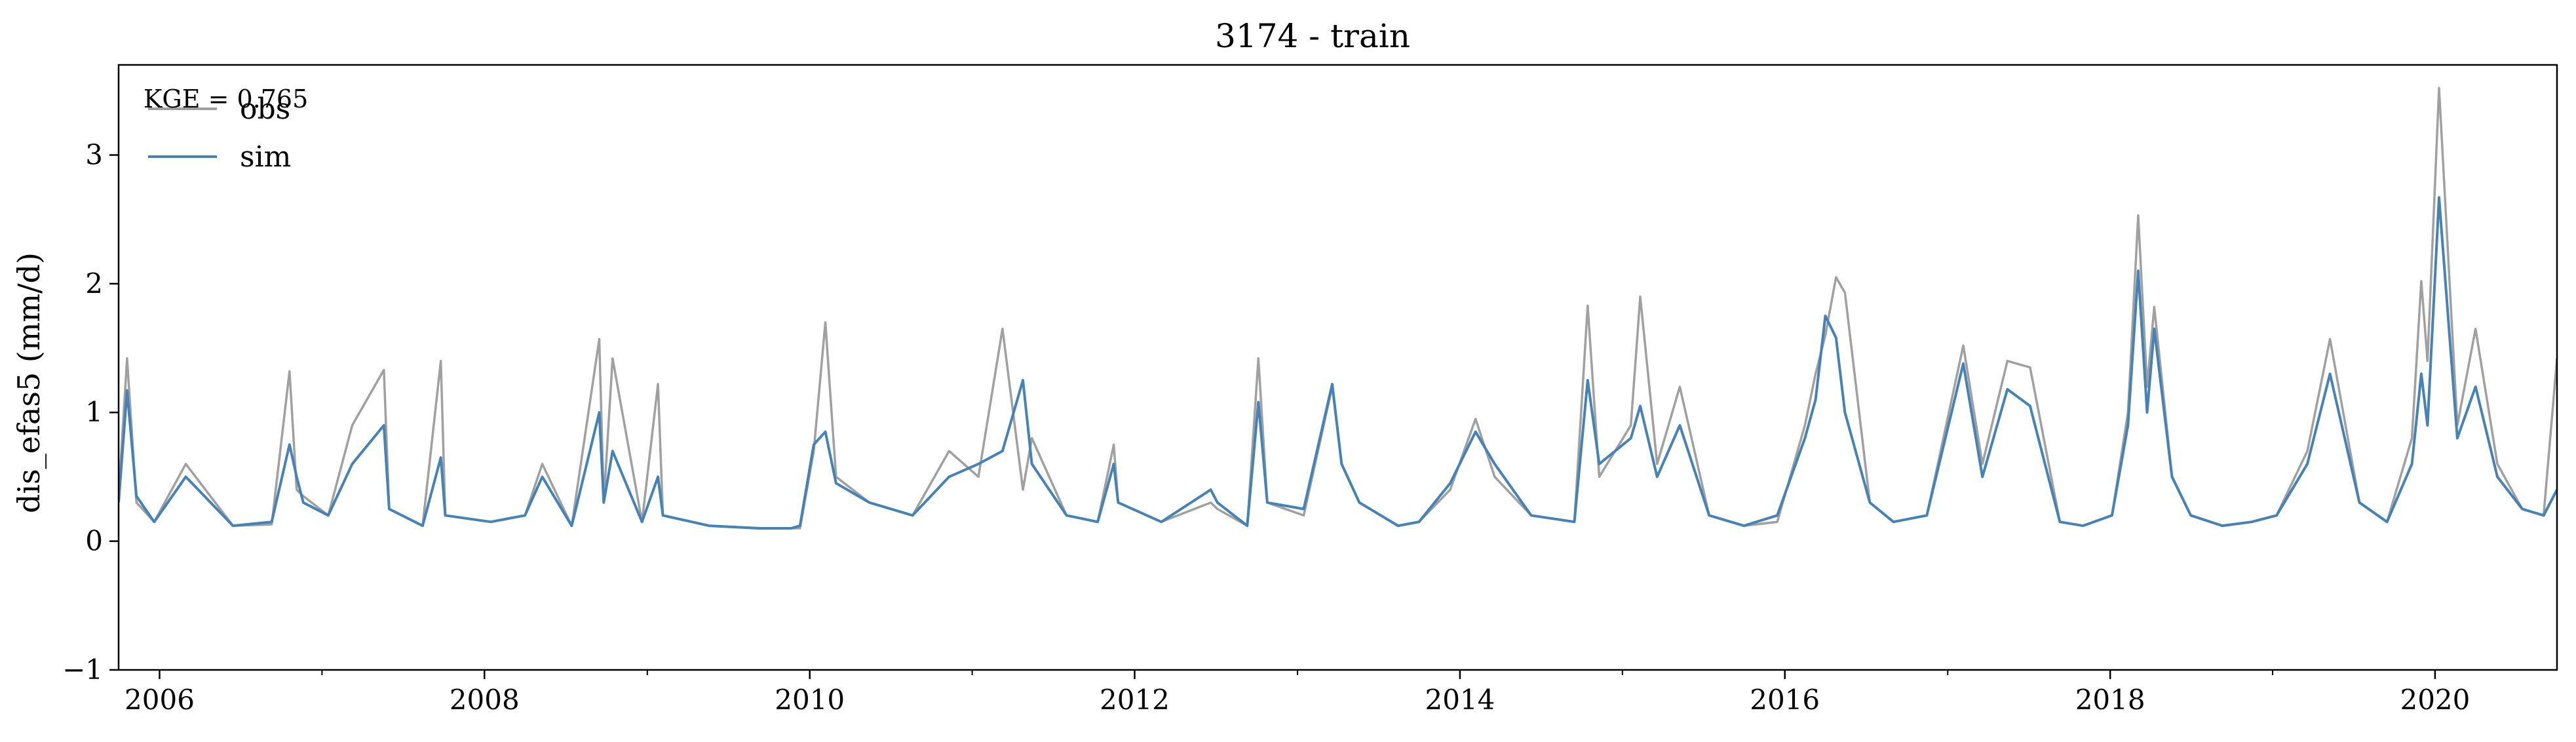 The image size is (2576, 742). What do you see at coordinates (2435, 700) in the screenshot?
I see `x-tick-label: 2020` at bounding box center [2435, 700].